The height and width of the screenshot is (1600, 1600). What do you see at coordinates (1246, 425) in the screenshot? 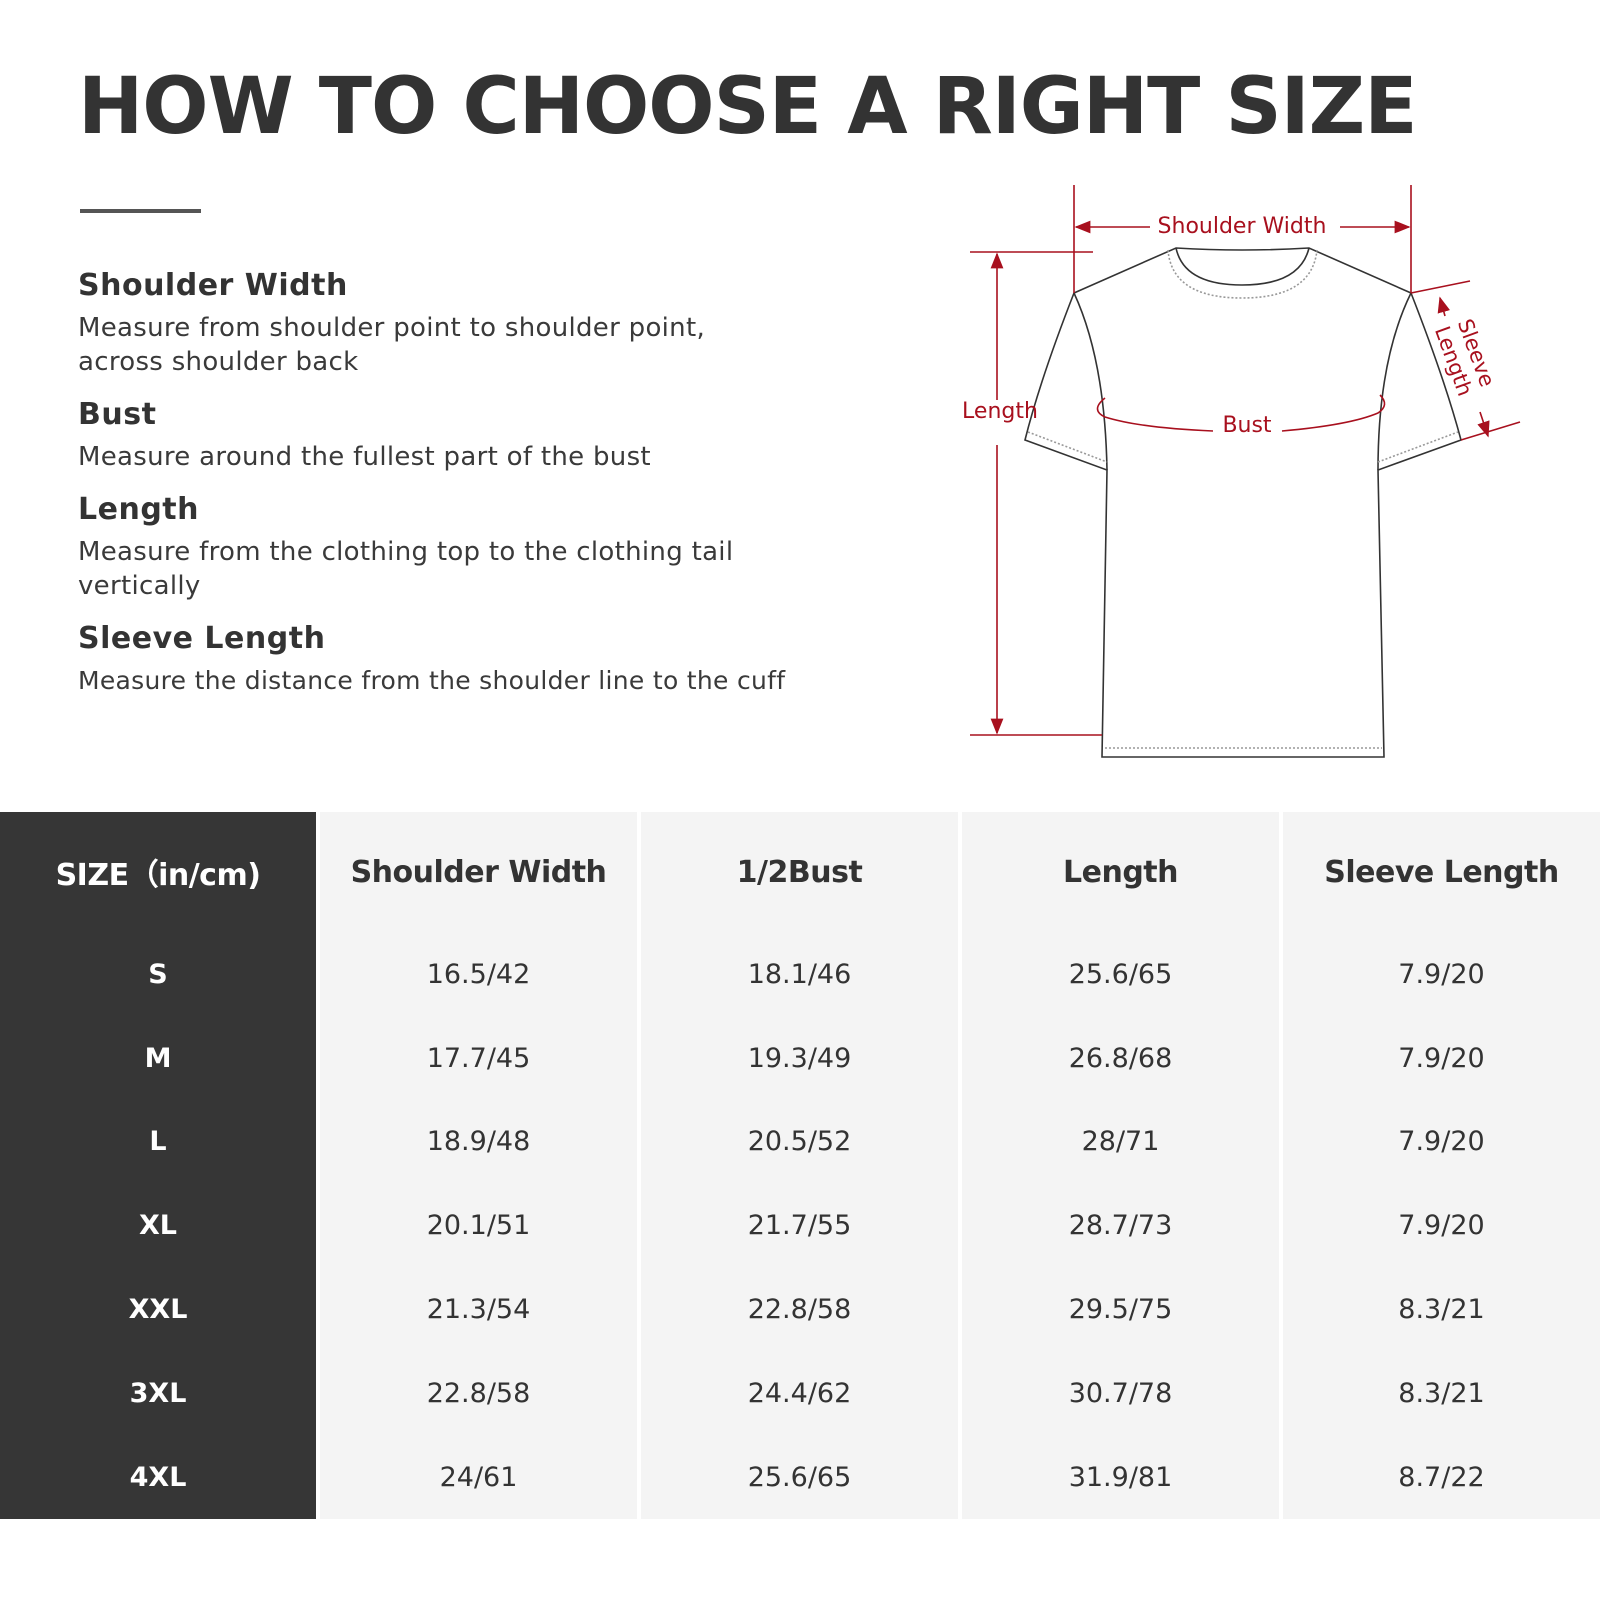
I see `bust-label: Bust` at bounding box center [1246, 425].